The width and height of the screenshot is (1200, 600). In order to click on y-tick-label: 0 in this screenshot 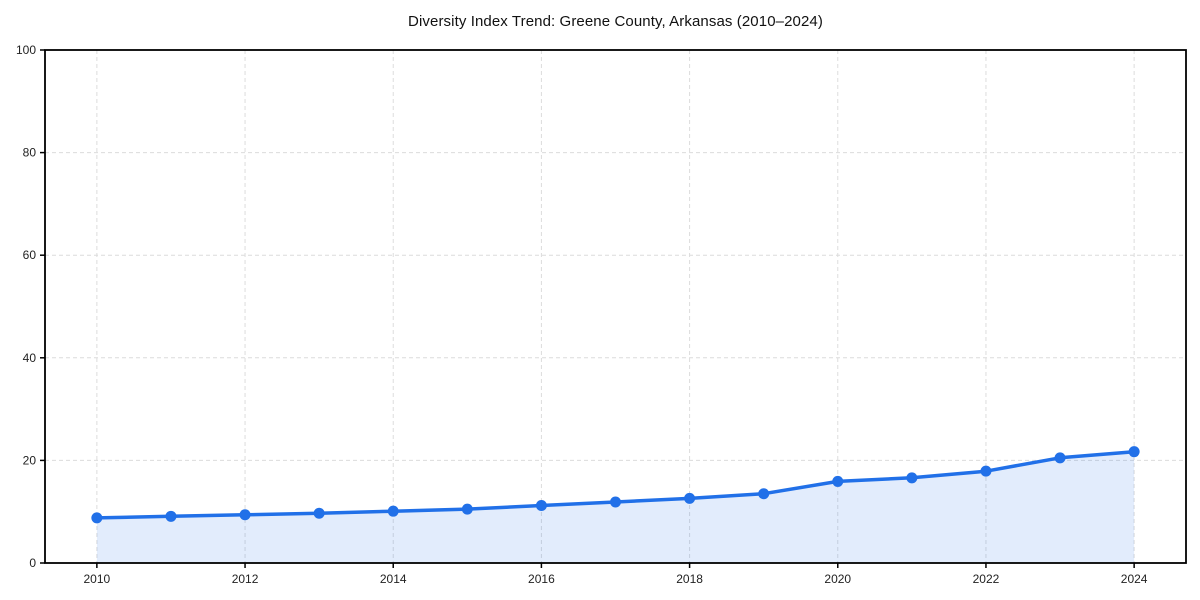, I will do `click(32, 563)`.